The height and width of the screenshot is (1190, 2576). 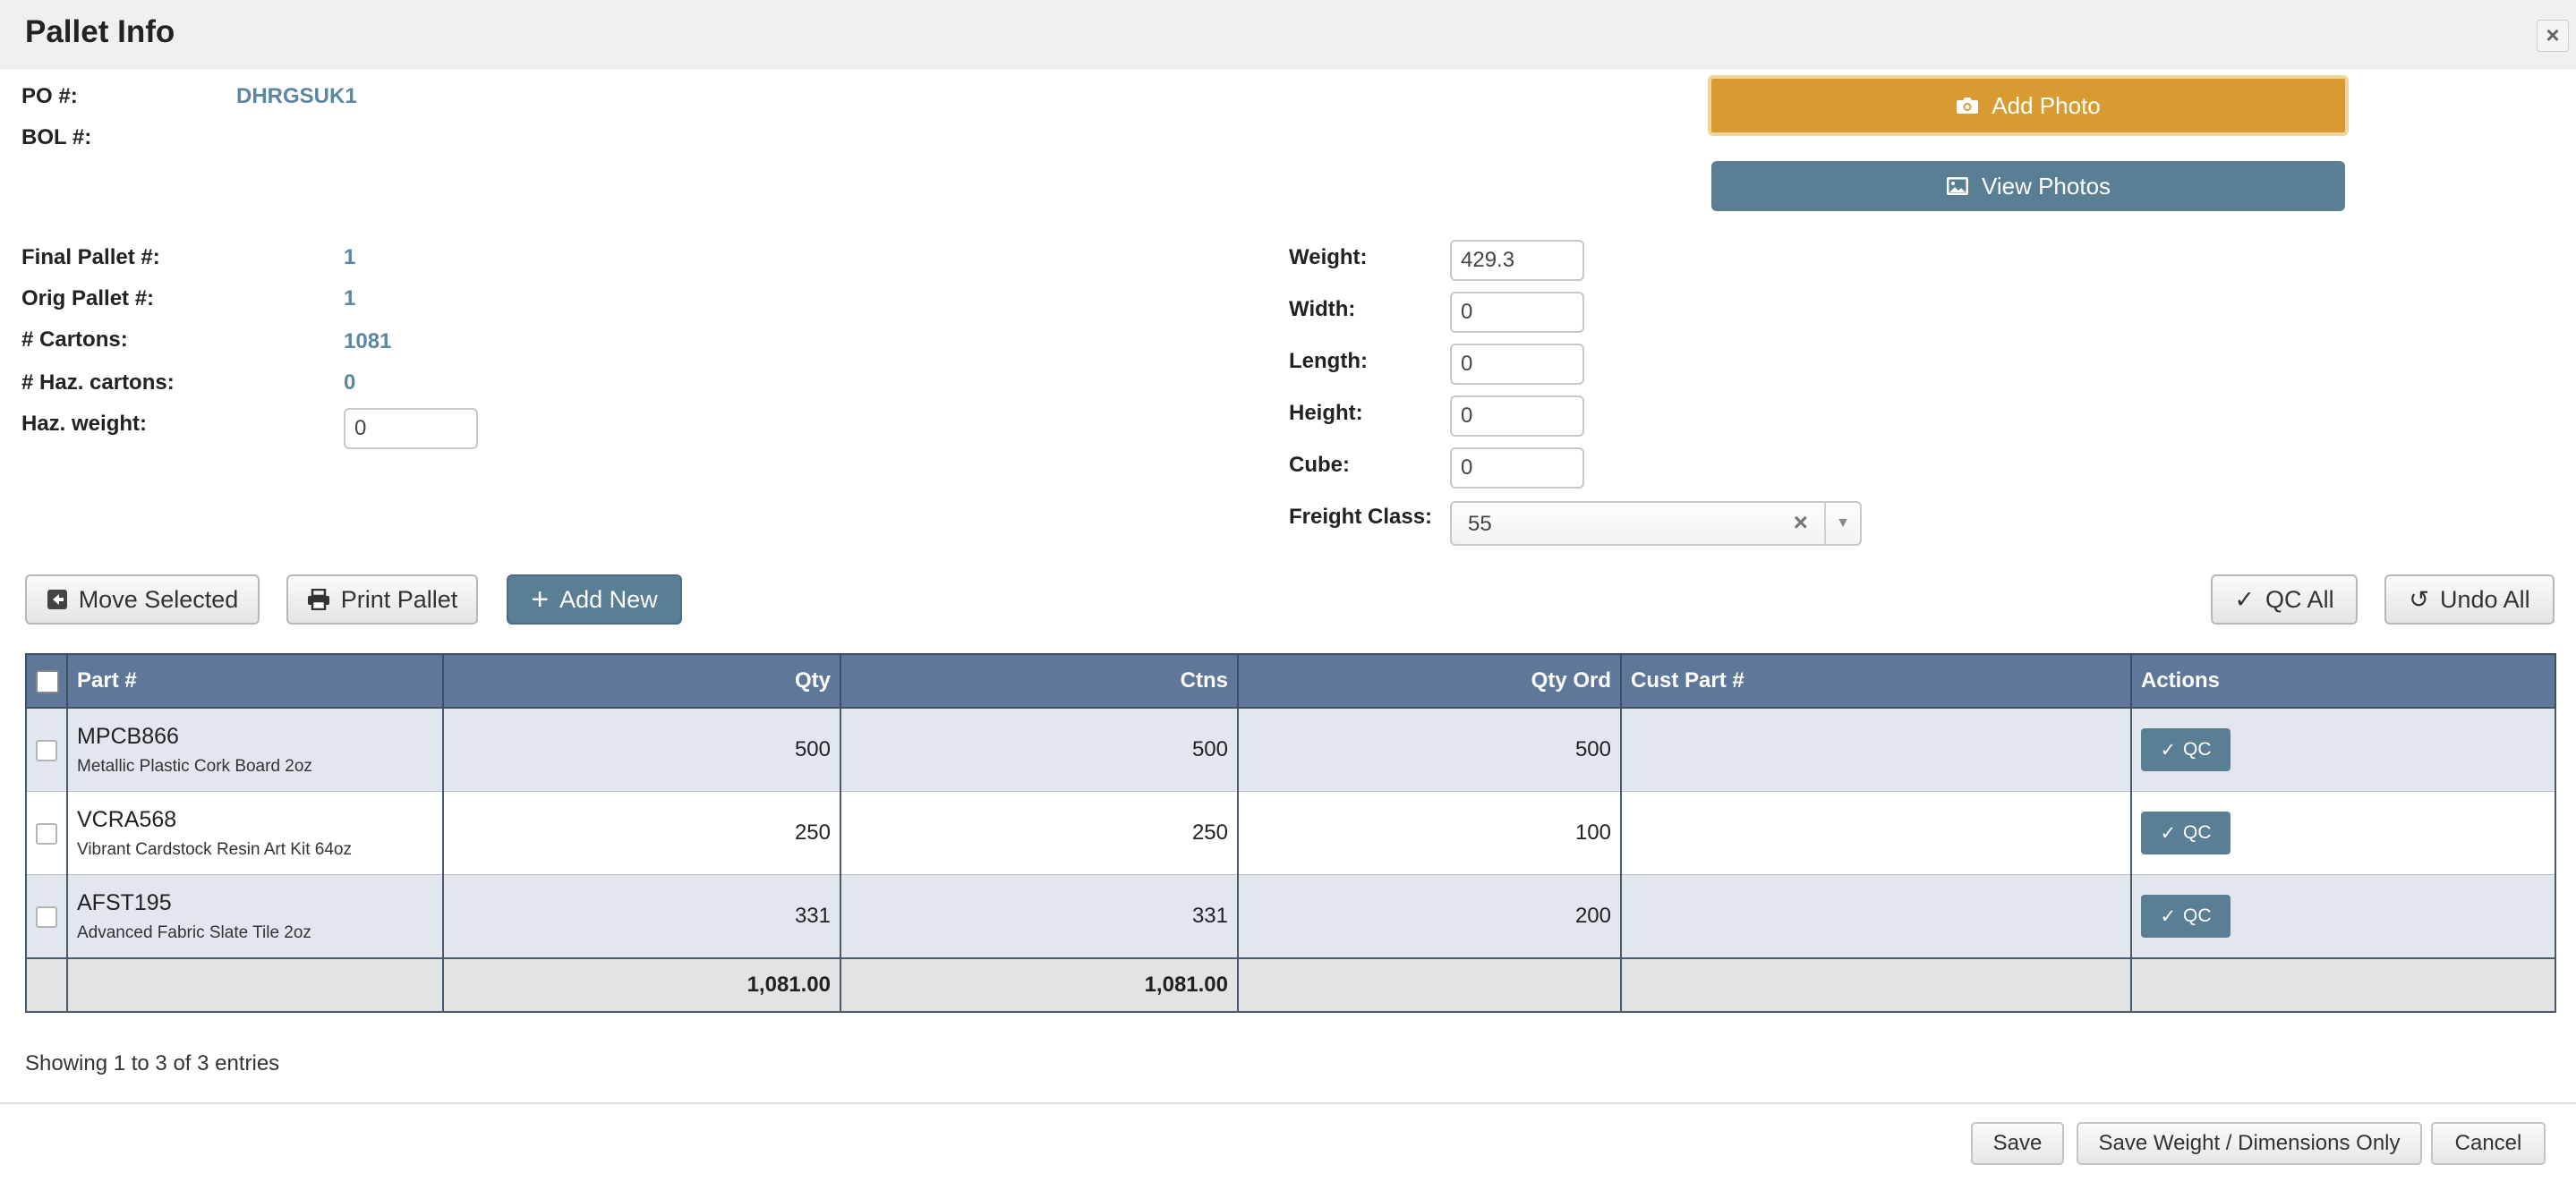 What do you see at coordinates (158, 599) in the screenshot?
I see `move-selected-label: Move Selected` at bounding box center [158, 599].